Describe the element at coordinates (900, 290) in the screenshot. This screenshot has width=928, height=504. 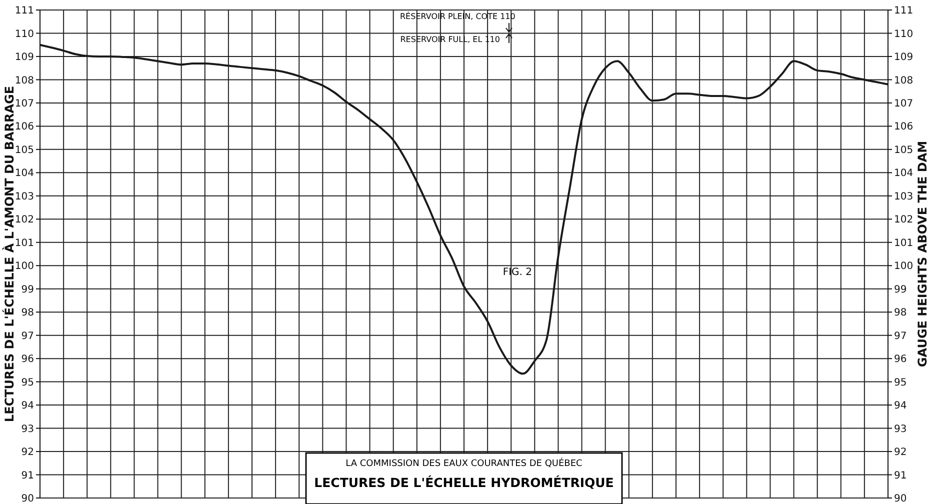
I see `y2-tick-label: 99` at that location.